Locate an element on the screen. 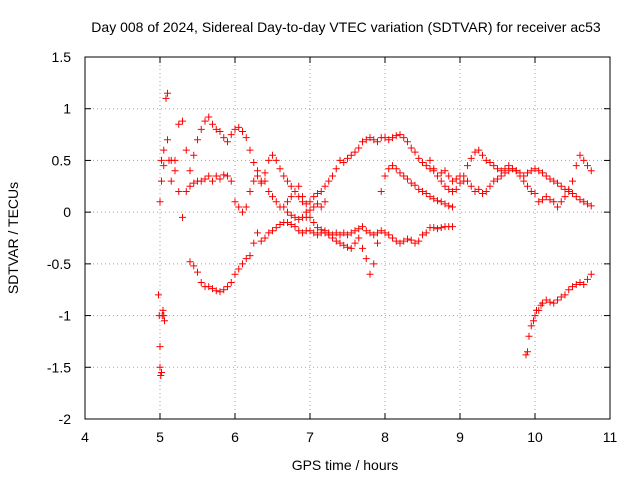 This screenshot has height=480, width=640. x-tick-label: 11 is located at coordinates (610, 437).